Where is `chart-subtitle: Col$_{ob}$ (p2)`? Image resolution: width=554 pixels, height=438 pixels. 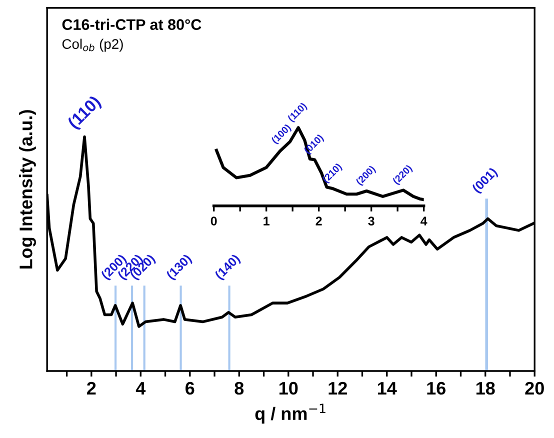 chart-subtitle: Col$_{ob}$ (p2) is located at coordinates (92, 45).